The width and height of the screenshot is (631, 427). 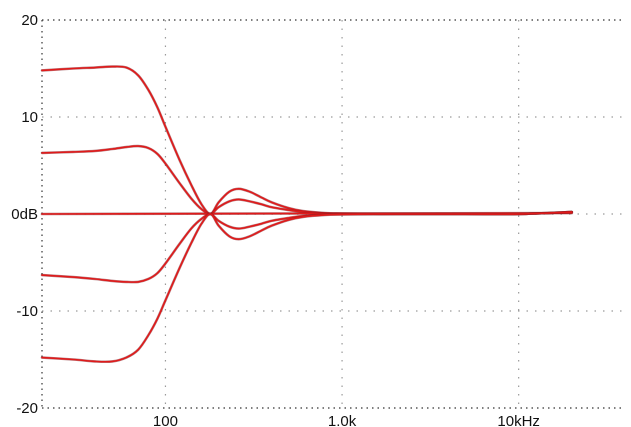 I want to click on y-tick-label: -20, so click(x=27, y=408).